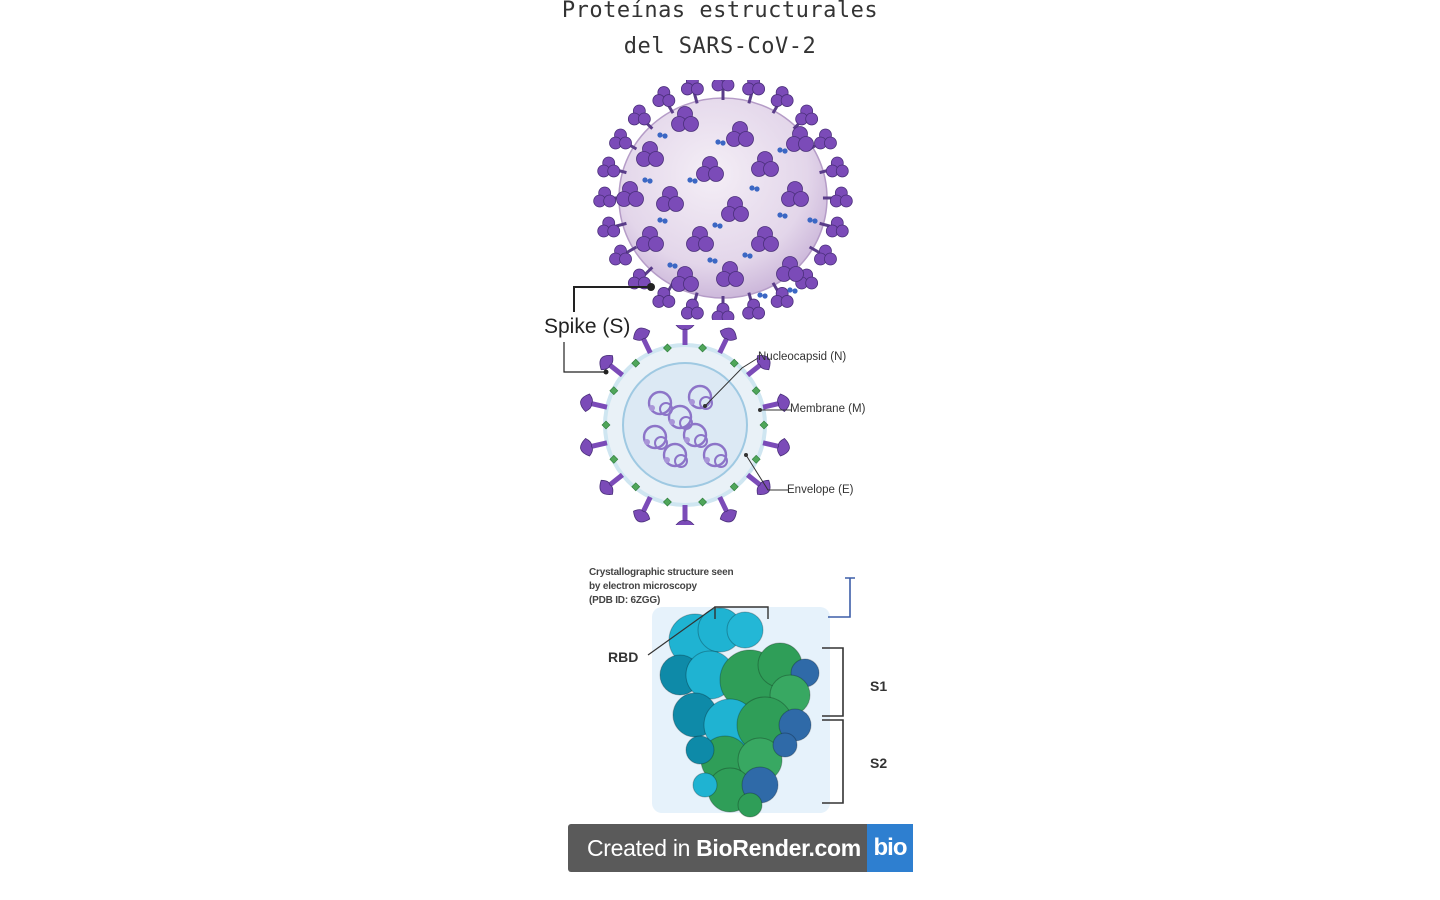 The height and width of the screenshot is (900, 1440). What do you see at coordinates (681, 631) in the screenshot?
I see `rbd-pointer` at bounding box center [681, 631].